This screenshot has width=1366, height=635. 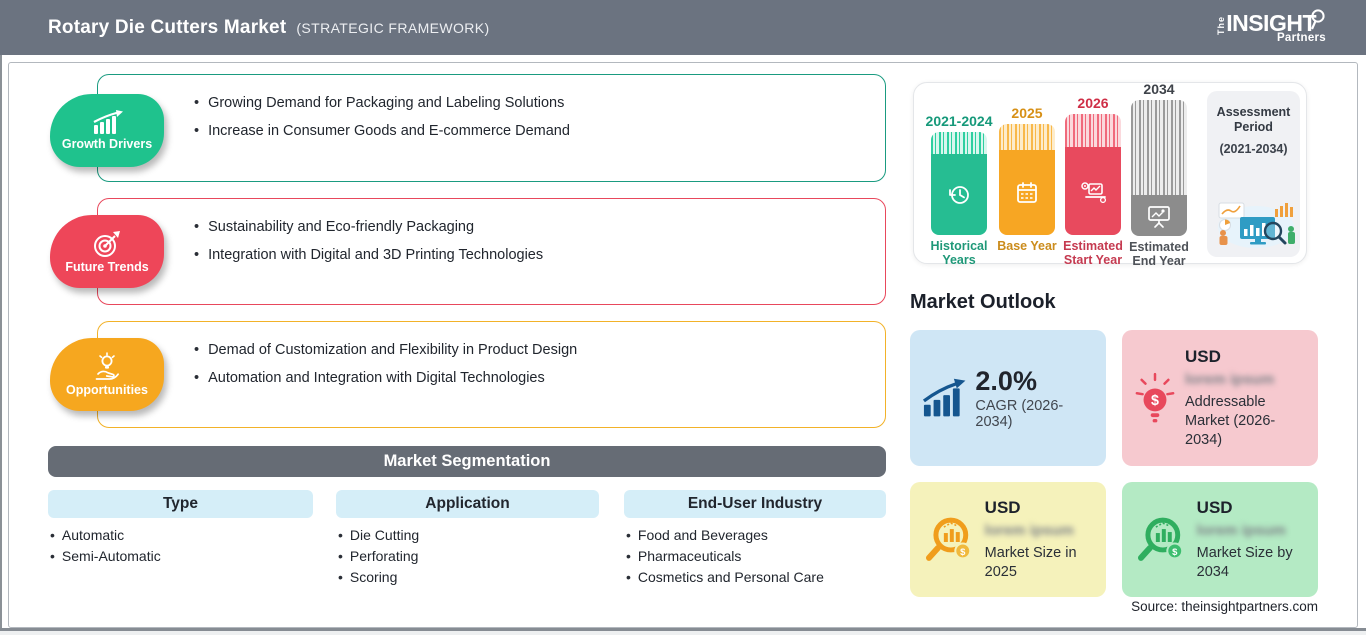 I want to click on card-label: Addressable Market (2026-2034), so click(x=1230, y=420).